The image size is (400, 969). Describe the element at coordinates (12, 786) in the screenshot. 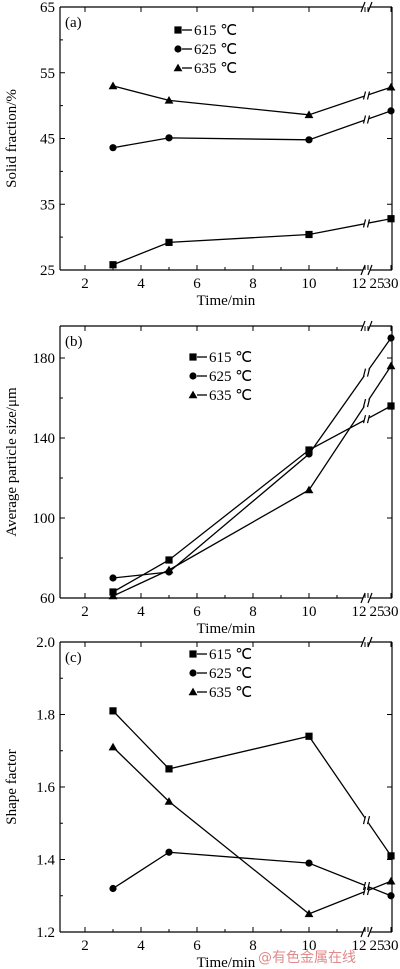

I see `y-axis-title: Shape factor` at that location.